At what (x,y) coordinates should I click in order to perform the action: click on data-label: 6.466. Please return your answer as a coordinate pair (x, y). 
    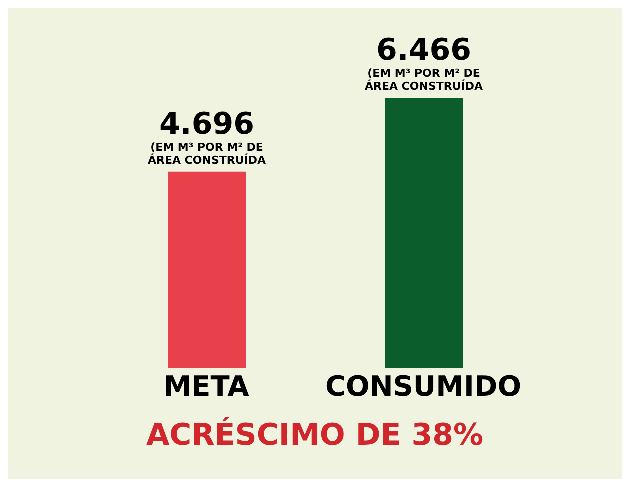
    Looking at the image, I should click on (424, 50).